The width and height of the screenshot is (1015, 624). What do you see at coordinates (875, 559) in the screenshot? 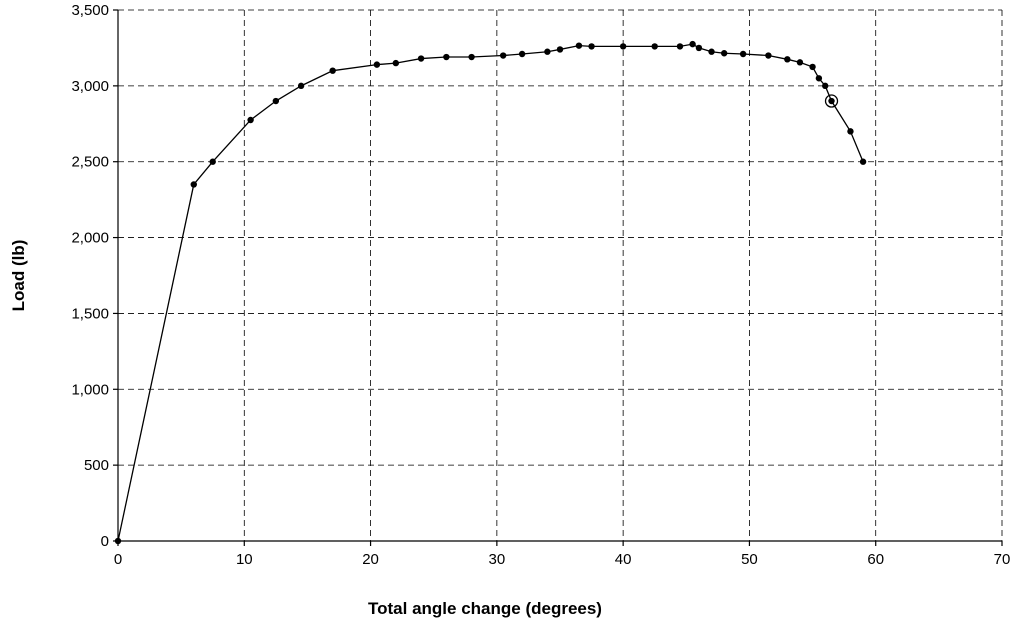
I see `x-tick-label: 60` at bounding box center [875, 559].